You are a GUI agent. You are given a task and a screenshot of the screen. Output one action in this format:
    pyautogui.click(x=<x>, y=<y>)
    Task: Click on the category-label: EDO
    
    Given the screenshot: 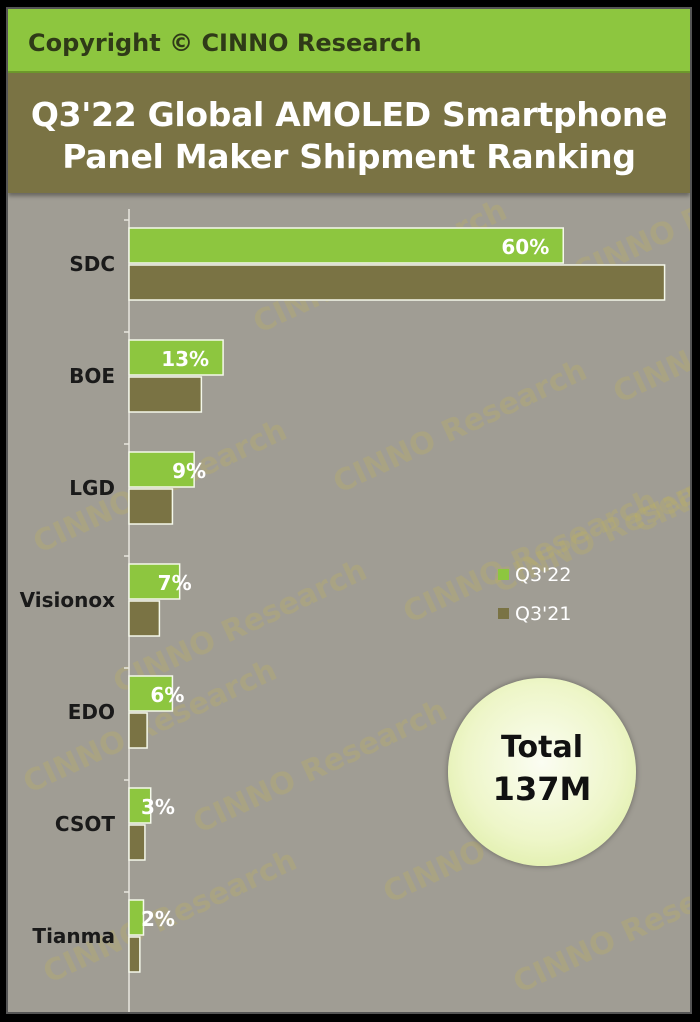 What is the action you would take?
    pyautogui.click(x=91, y=712)
    